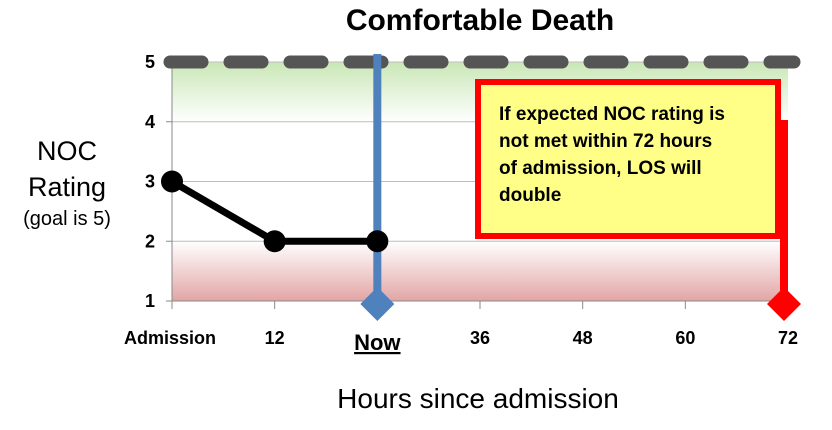  What do you see at coordinates (784, 304) in the screenshot?
I see `deadline-marker-diamond` at bounding box center [784, 304].